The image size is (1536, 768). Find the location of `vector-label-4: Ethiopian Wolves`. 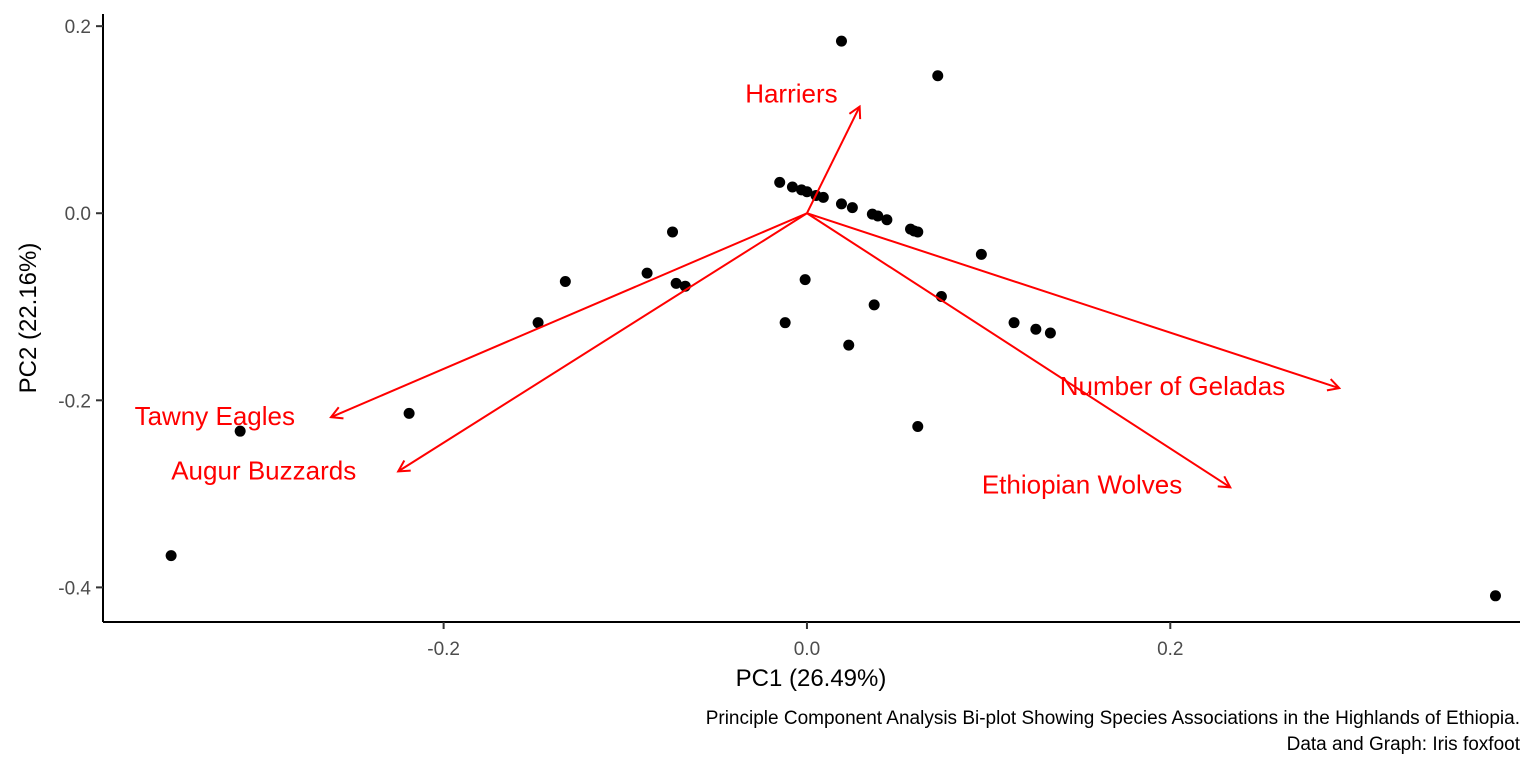

vector-label-4: Ethiopian Wolves is located at coordinates (1082, 484).